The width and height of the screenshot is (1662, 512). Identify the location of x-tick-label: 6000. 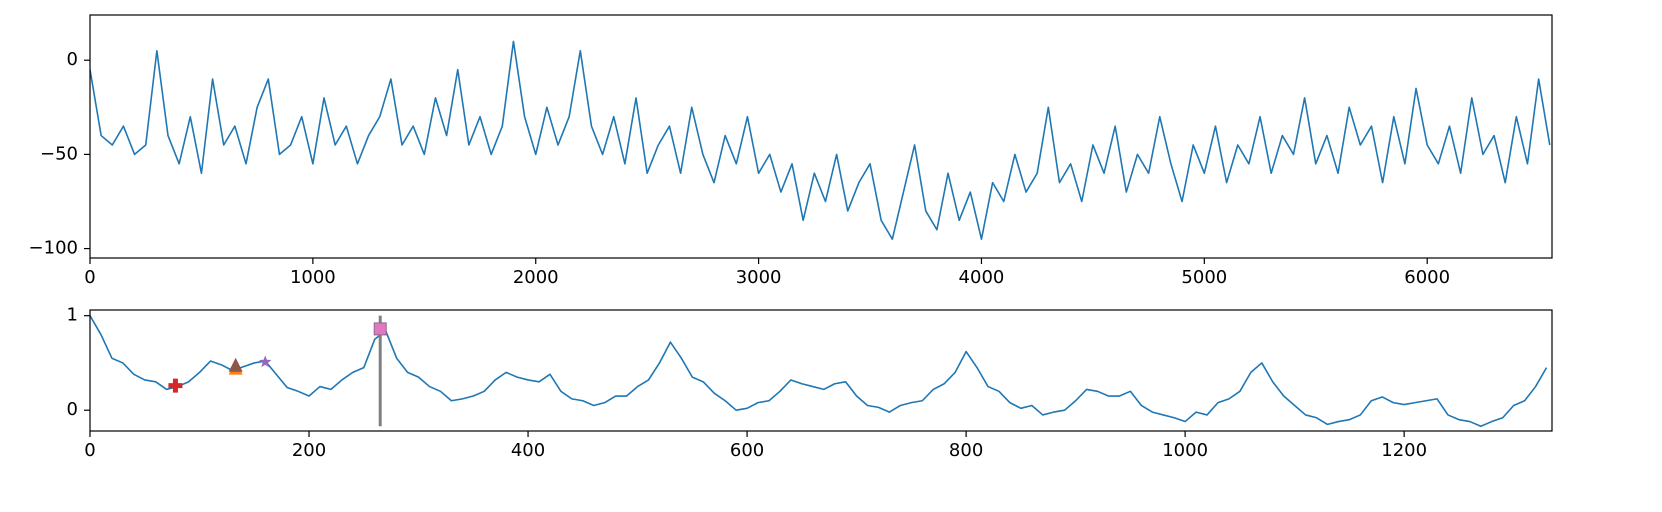
(1427, 277).